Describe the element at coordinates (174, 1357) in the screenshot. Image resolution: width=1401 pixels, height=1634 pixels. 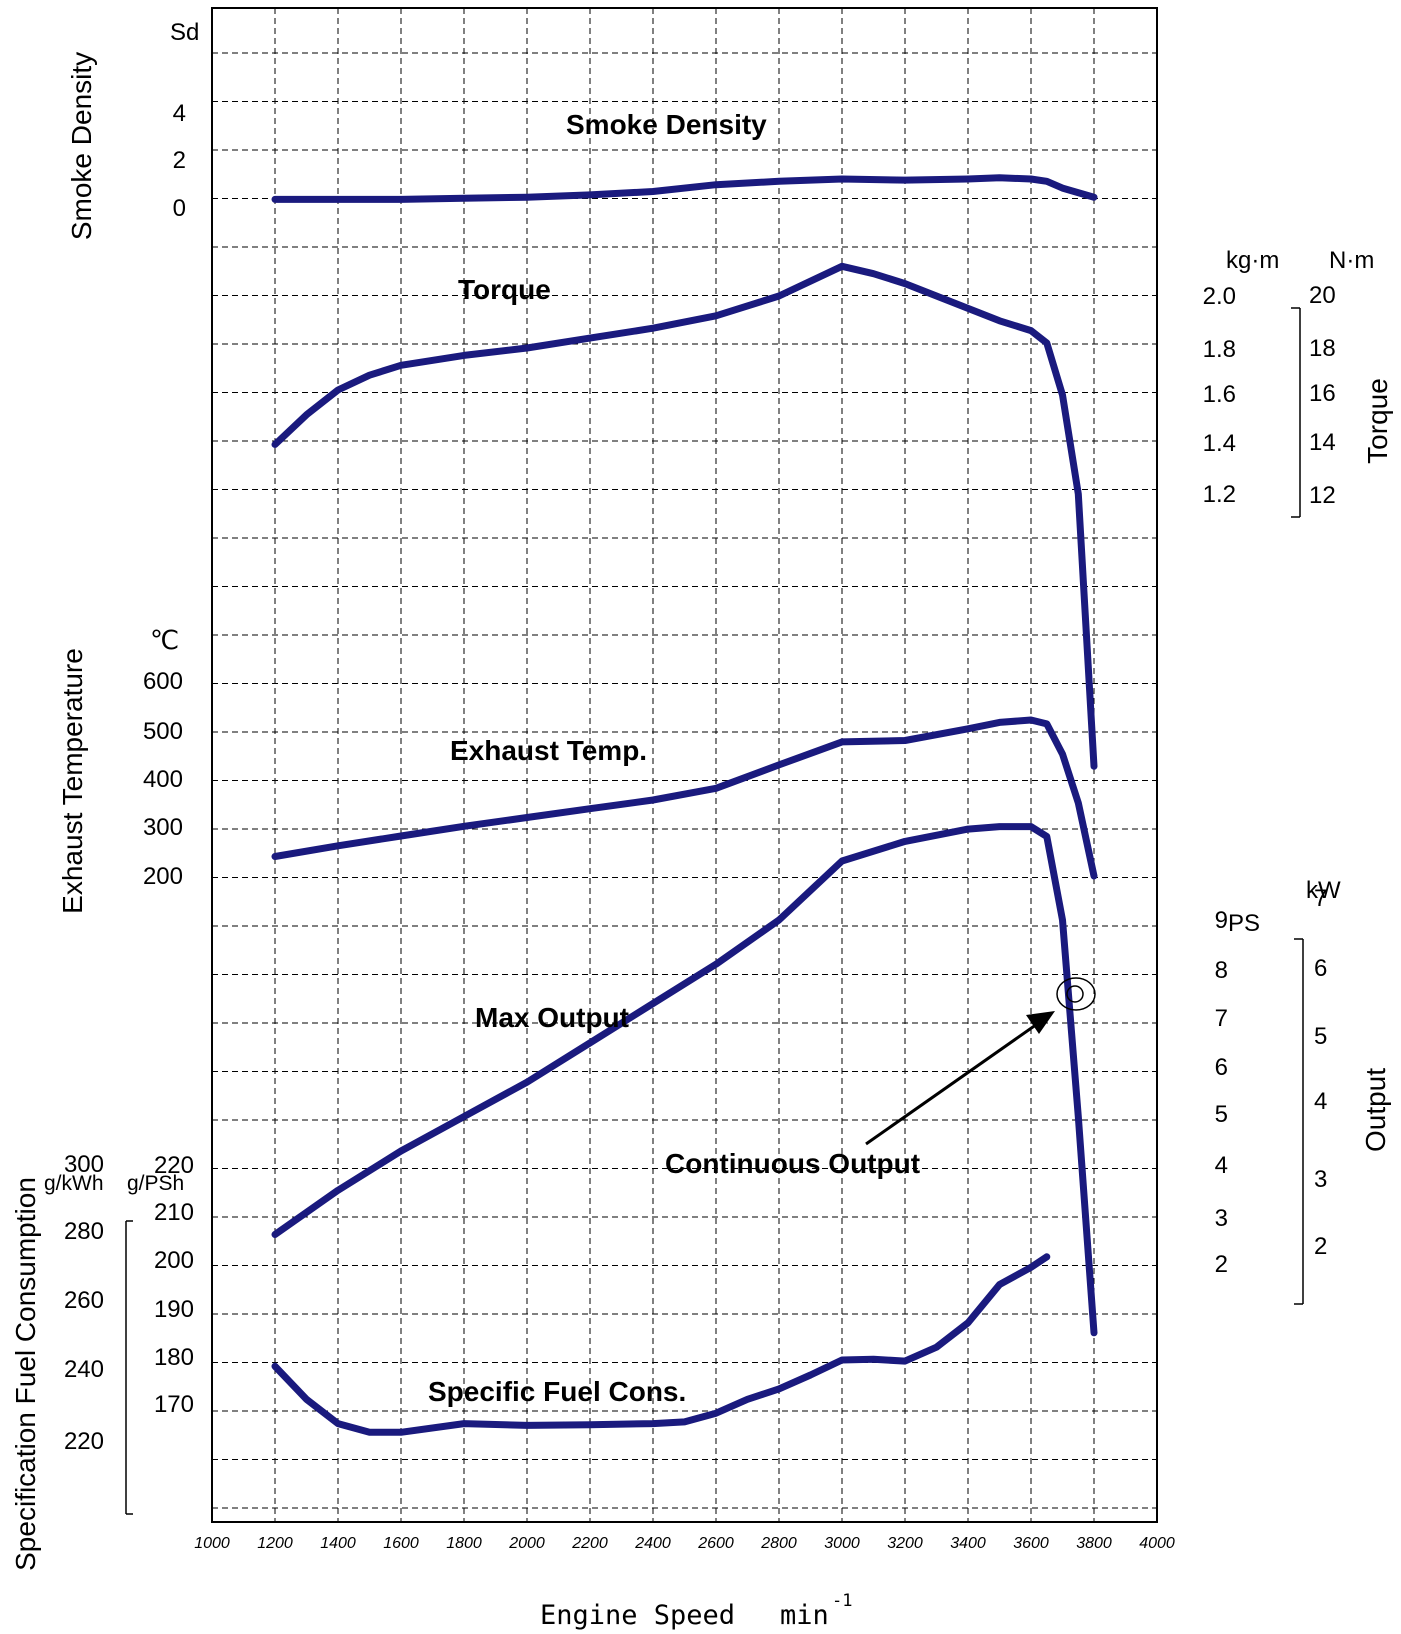
I see `fuel-tick-gpsh: 180` at that location.